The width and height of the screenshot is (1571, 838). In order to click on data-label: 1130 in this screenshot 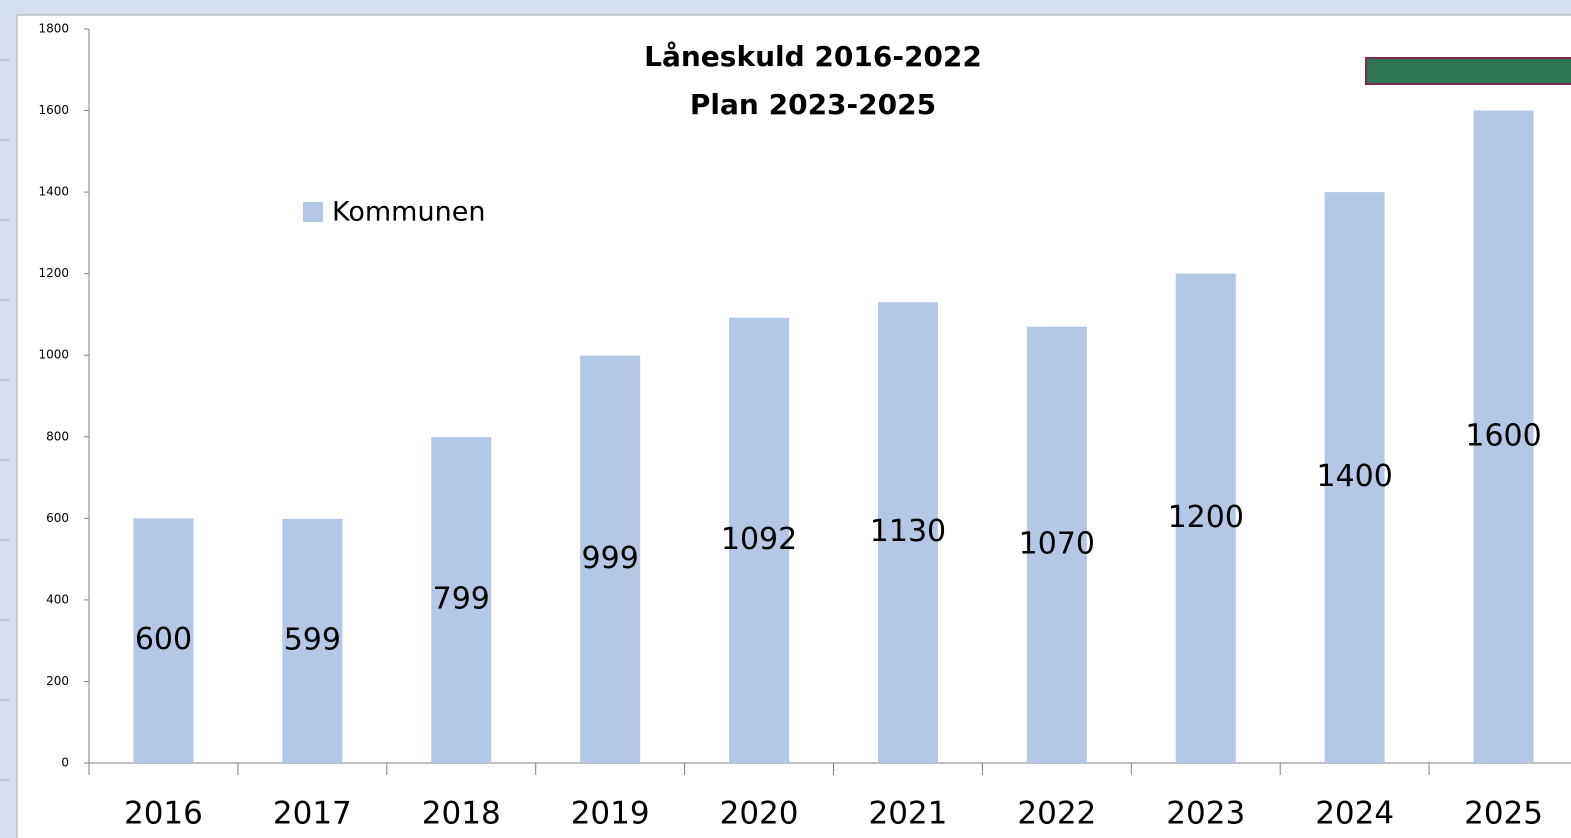, I will do `click(908, 531)`.